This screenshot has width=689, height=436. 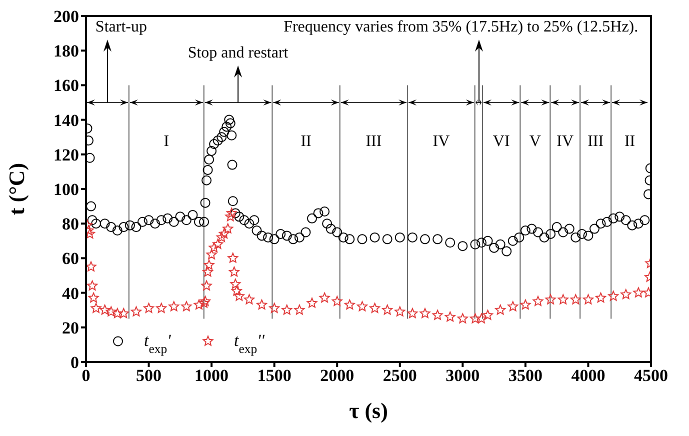 I want to click on x-tick-label: 1500, so click(x=274, y=376).